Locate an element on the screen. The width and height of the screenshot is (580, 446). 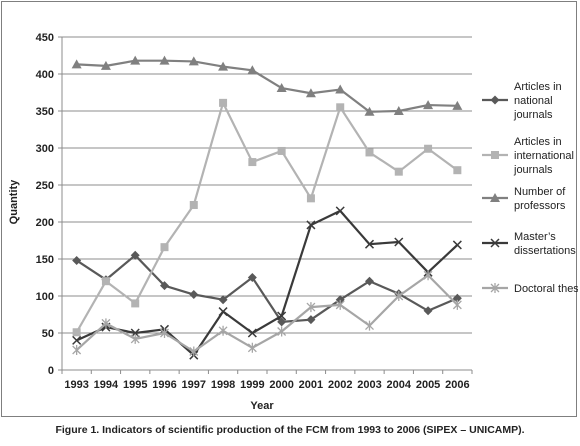
y-tick-label: 50 is located at coordinates (48, 334).